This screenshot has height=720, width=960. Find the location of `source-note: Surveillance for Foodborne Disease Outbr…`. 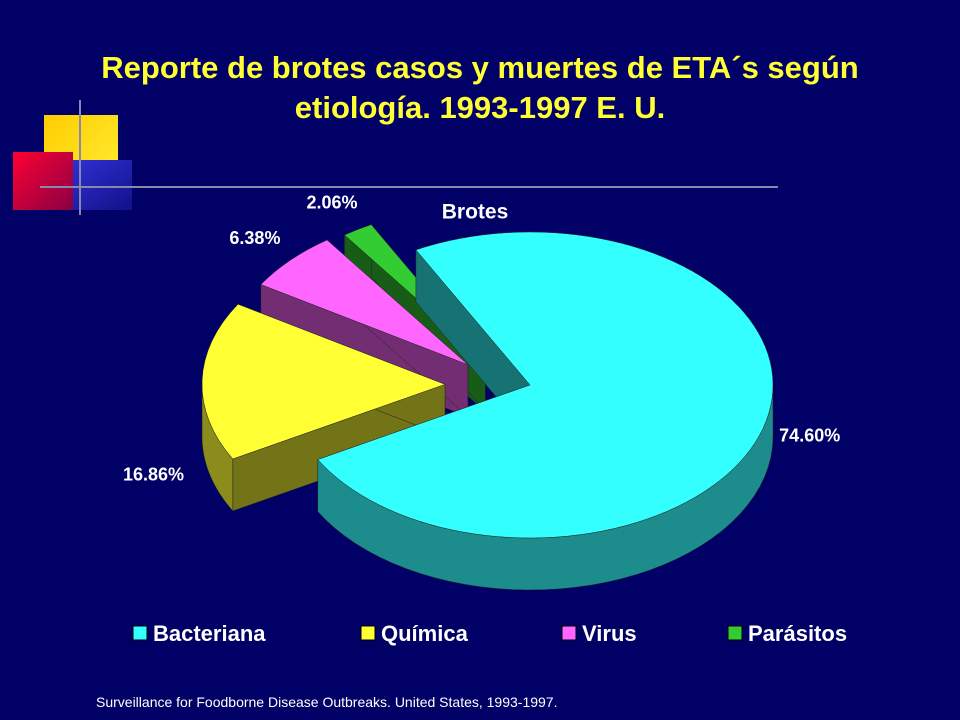

source-note: Surveillance for Foodborne Disease Outbr… is located at coordinates (327, 702).